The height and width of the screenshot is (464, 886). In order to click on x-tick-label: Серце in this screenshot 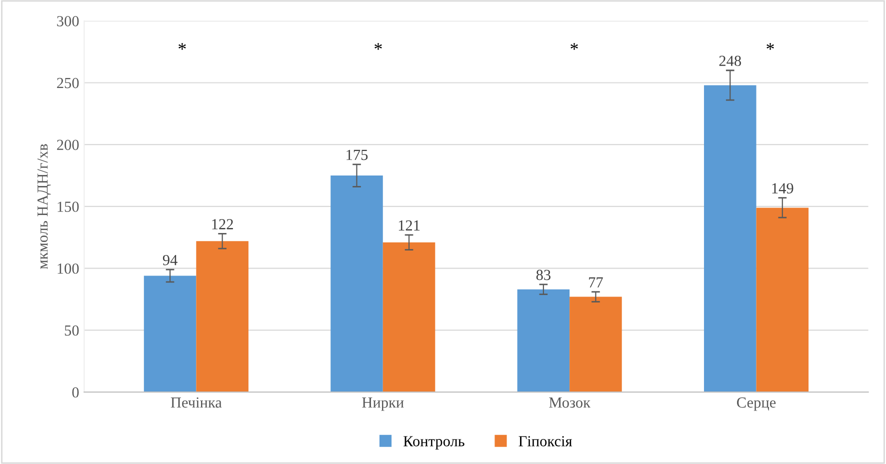, I will do `click(756, 404)`.